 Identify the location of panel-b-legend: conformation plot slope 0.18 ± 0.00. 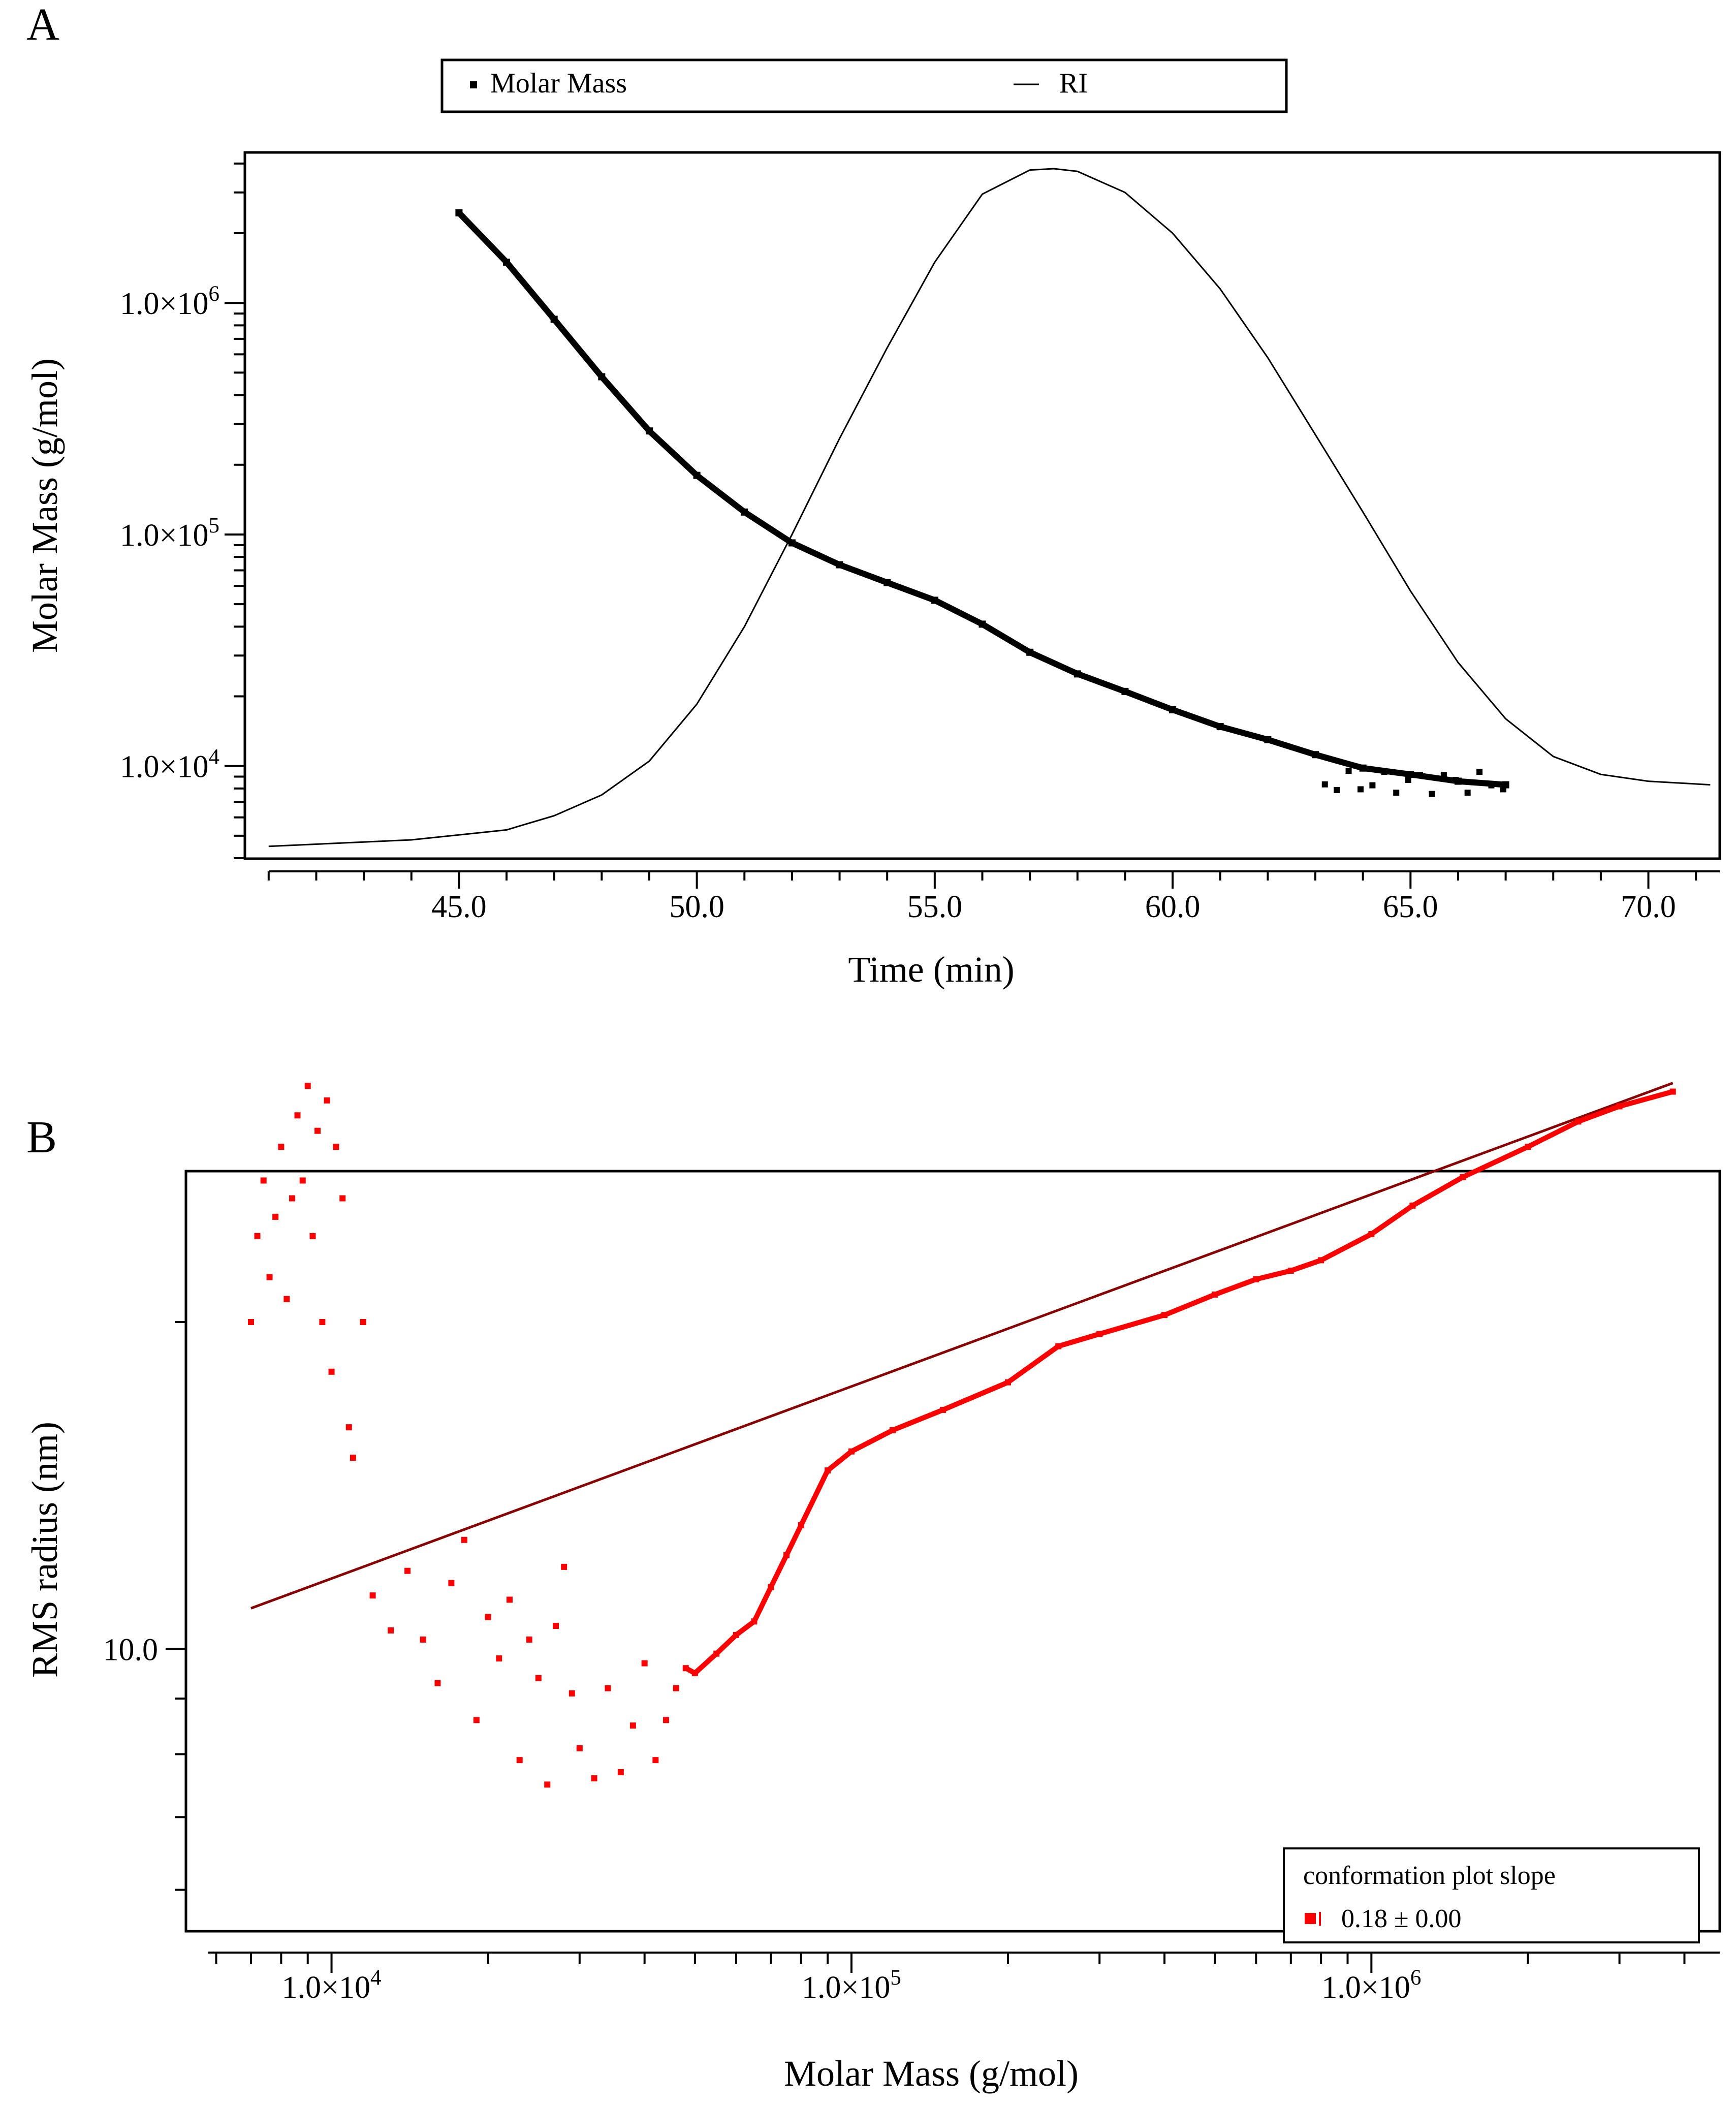
(1491, 1895).